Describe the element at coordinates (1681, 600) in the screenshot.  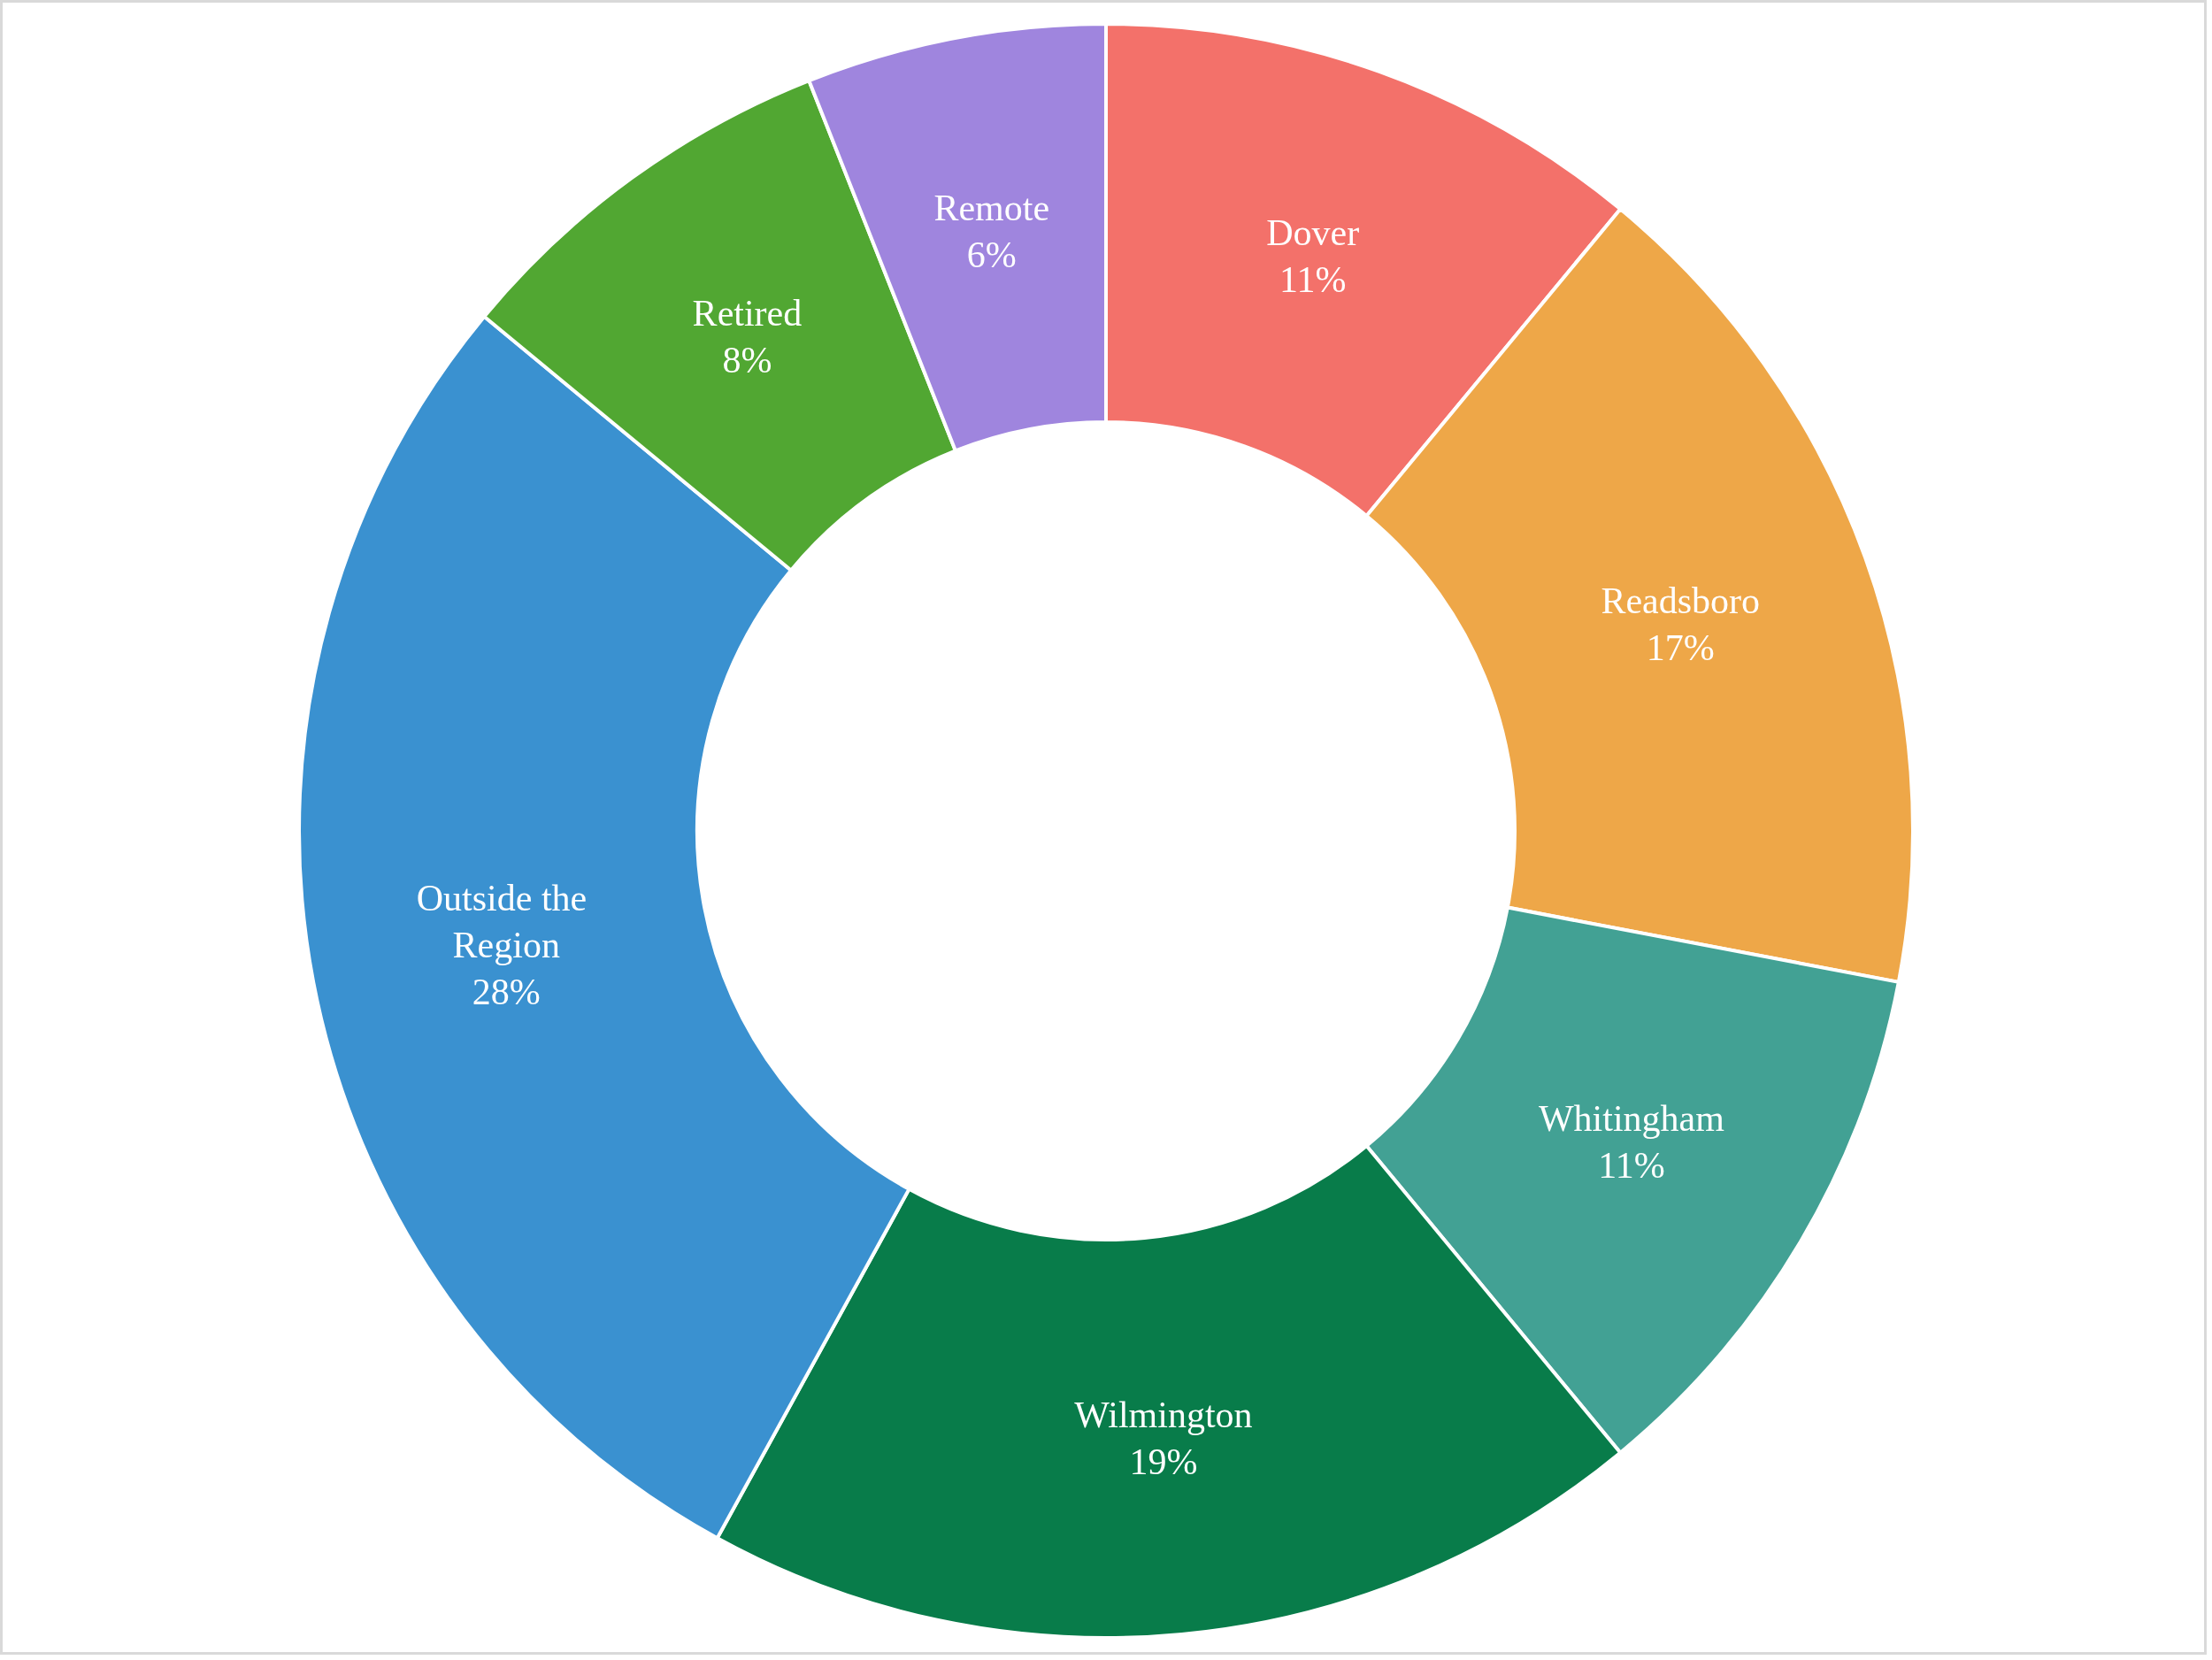
I see `slice-label: Readsboro` at that location.